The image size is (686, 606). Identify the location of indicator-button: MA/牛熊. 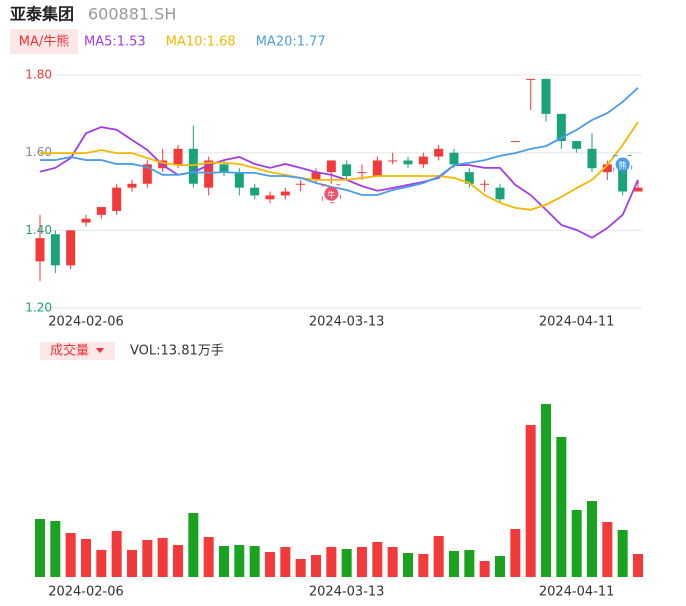
(44, 42).